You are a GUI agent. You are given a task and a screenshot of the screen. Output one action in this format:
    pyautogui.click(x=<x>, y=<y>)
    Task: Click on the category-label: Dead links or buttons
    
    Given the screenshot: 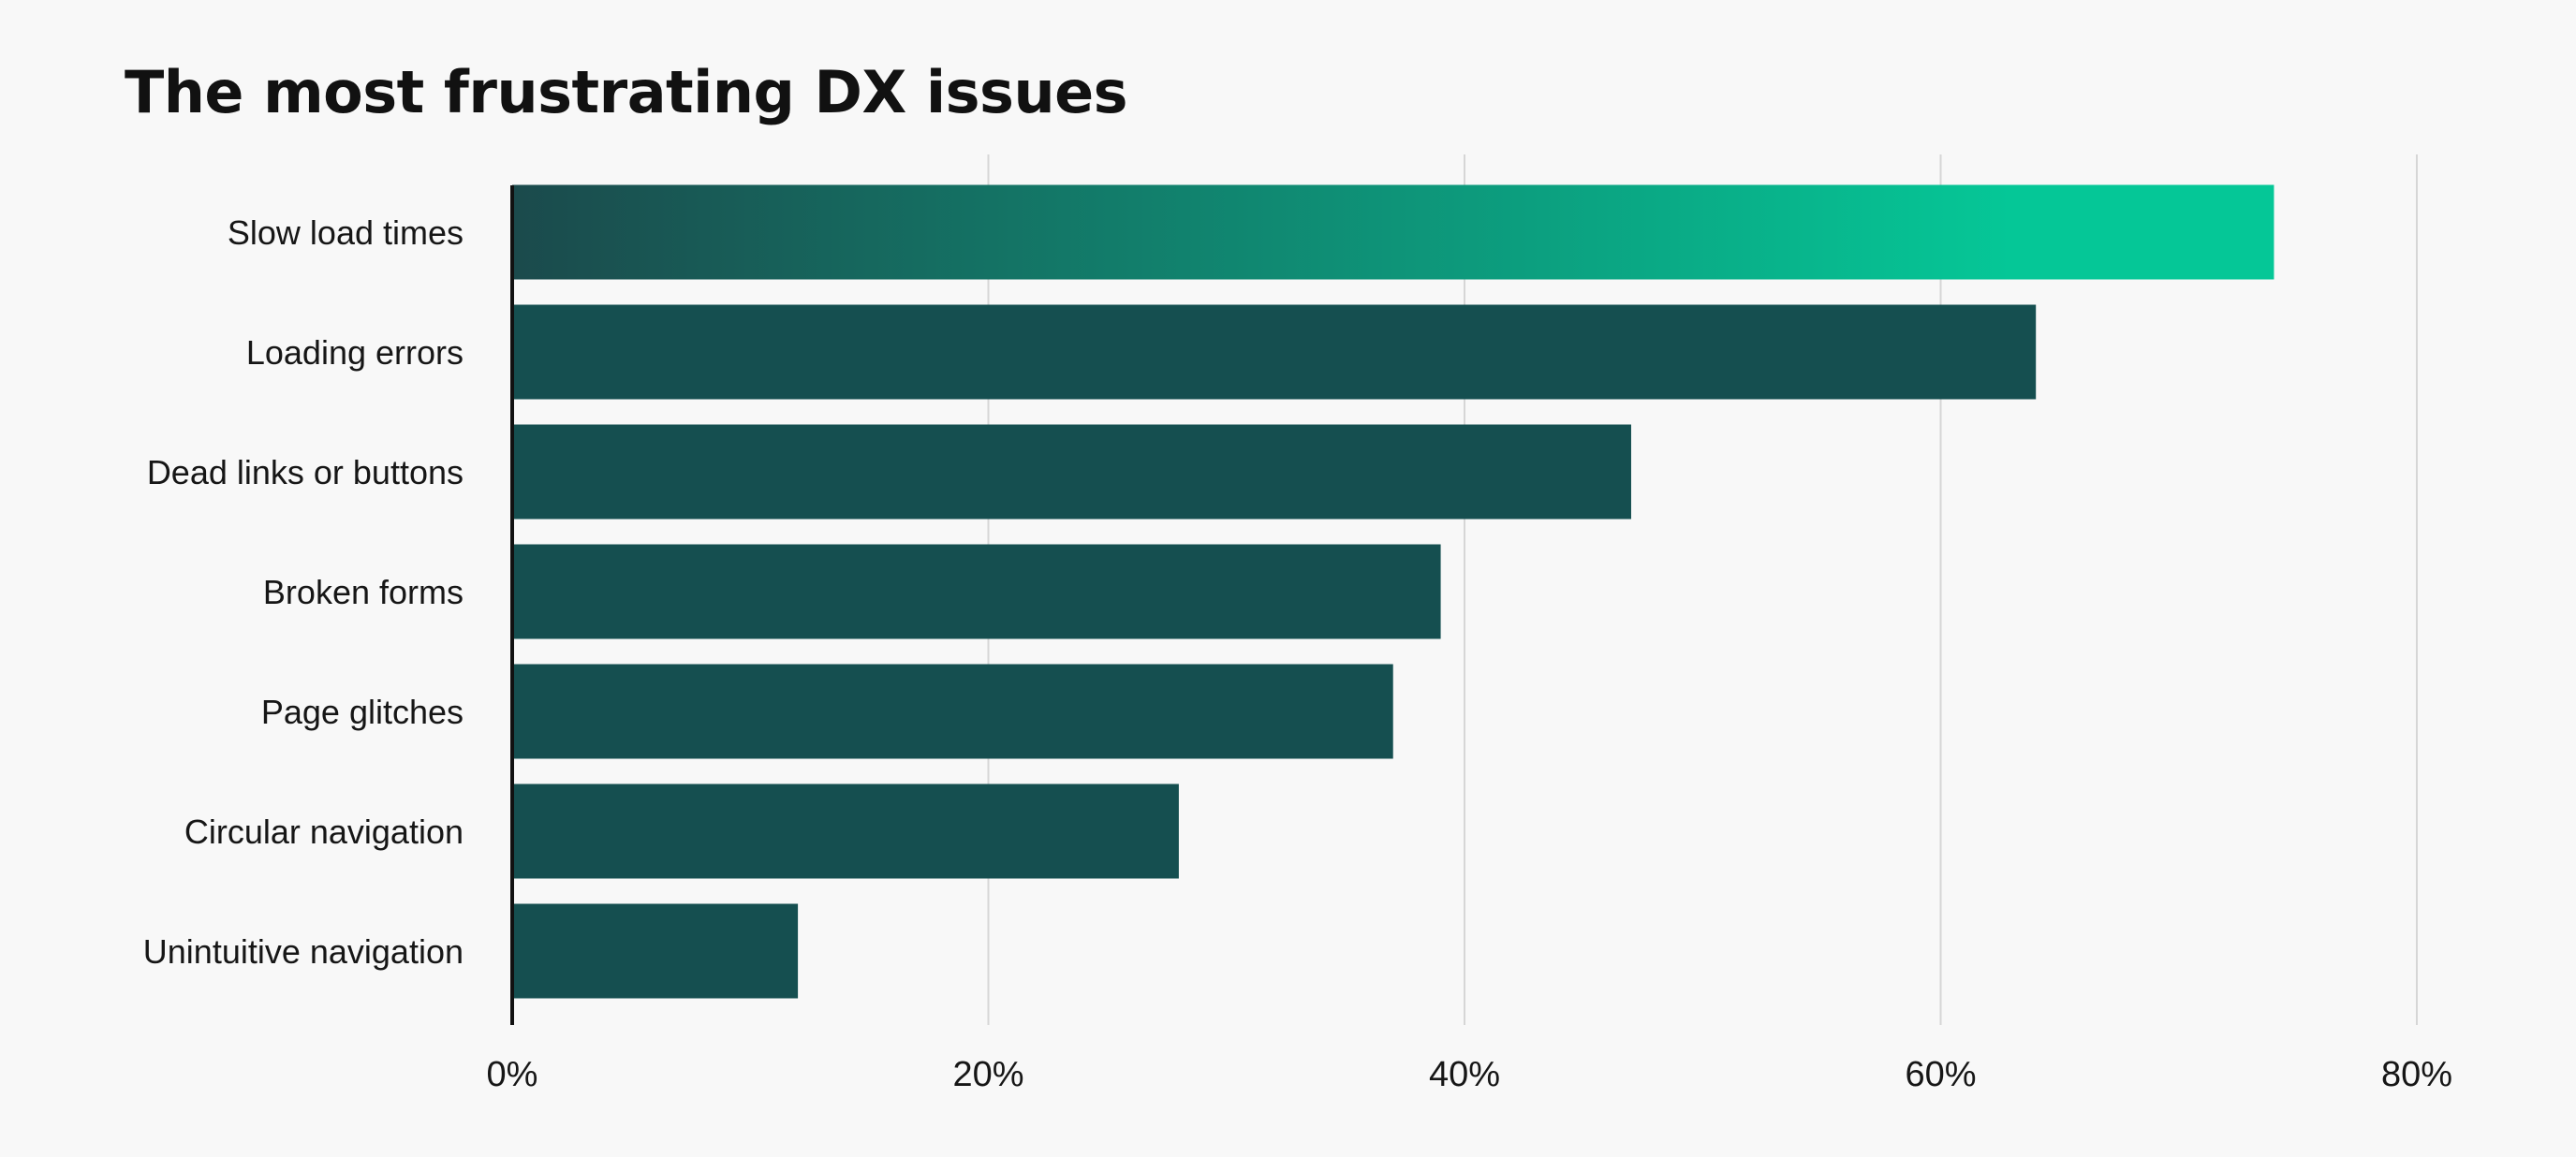 What is the action you would take?
    pyautogui.click(x=305, y=472)
    